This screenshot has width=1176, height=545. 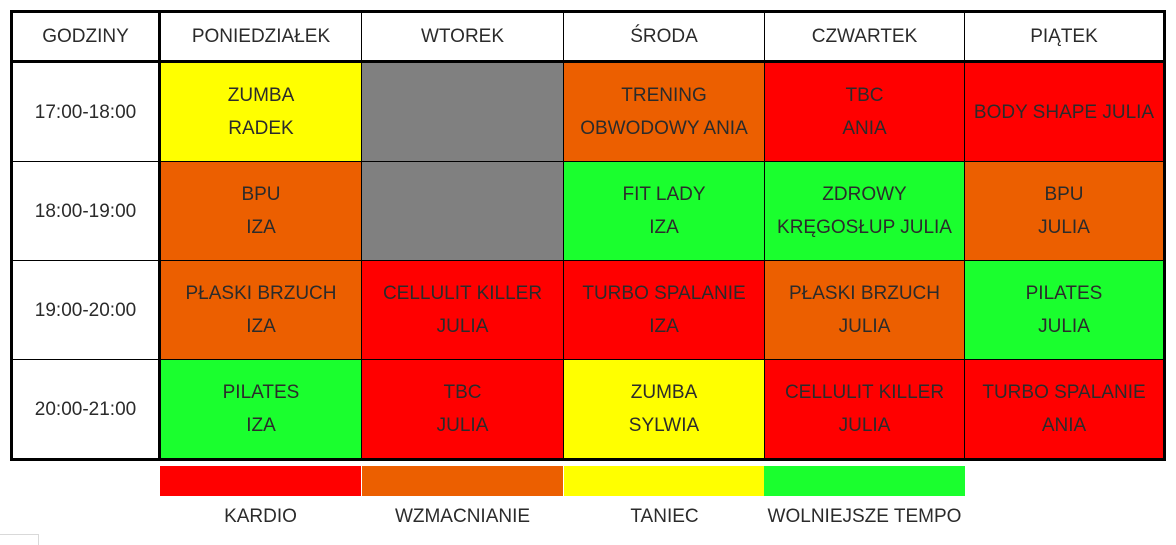 I want to click on class-cell-line: SYLWIA, so click(x=664, y=425).